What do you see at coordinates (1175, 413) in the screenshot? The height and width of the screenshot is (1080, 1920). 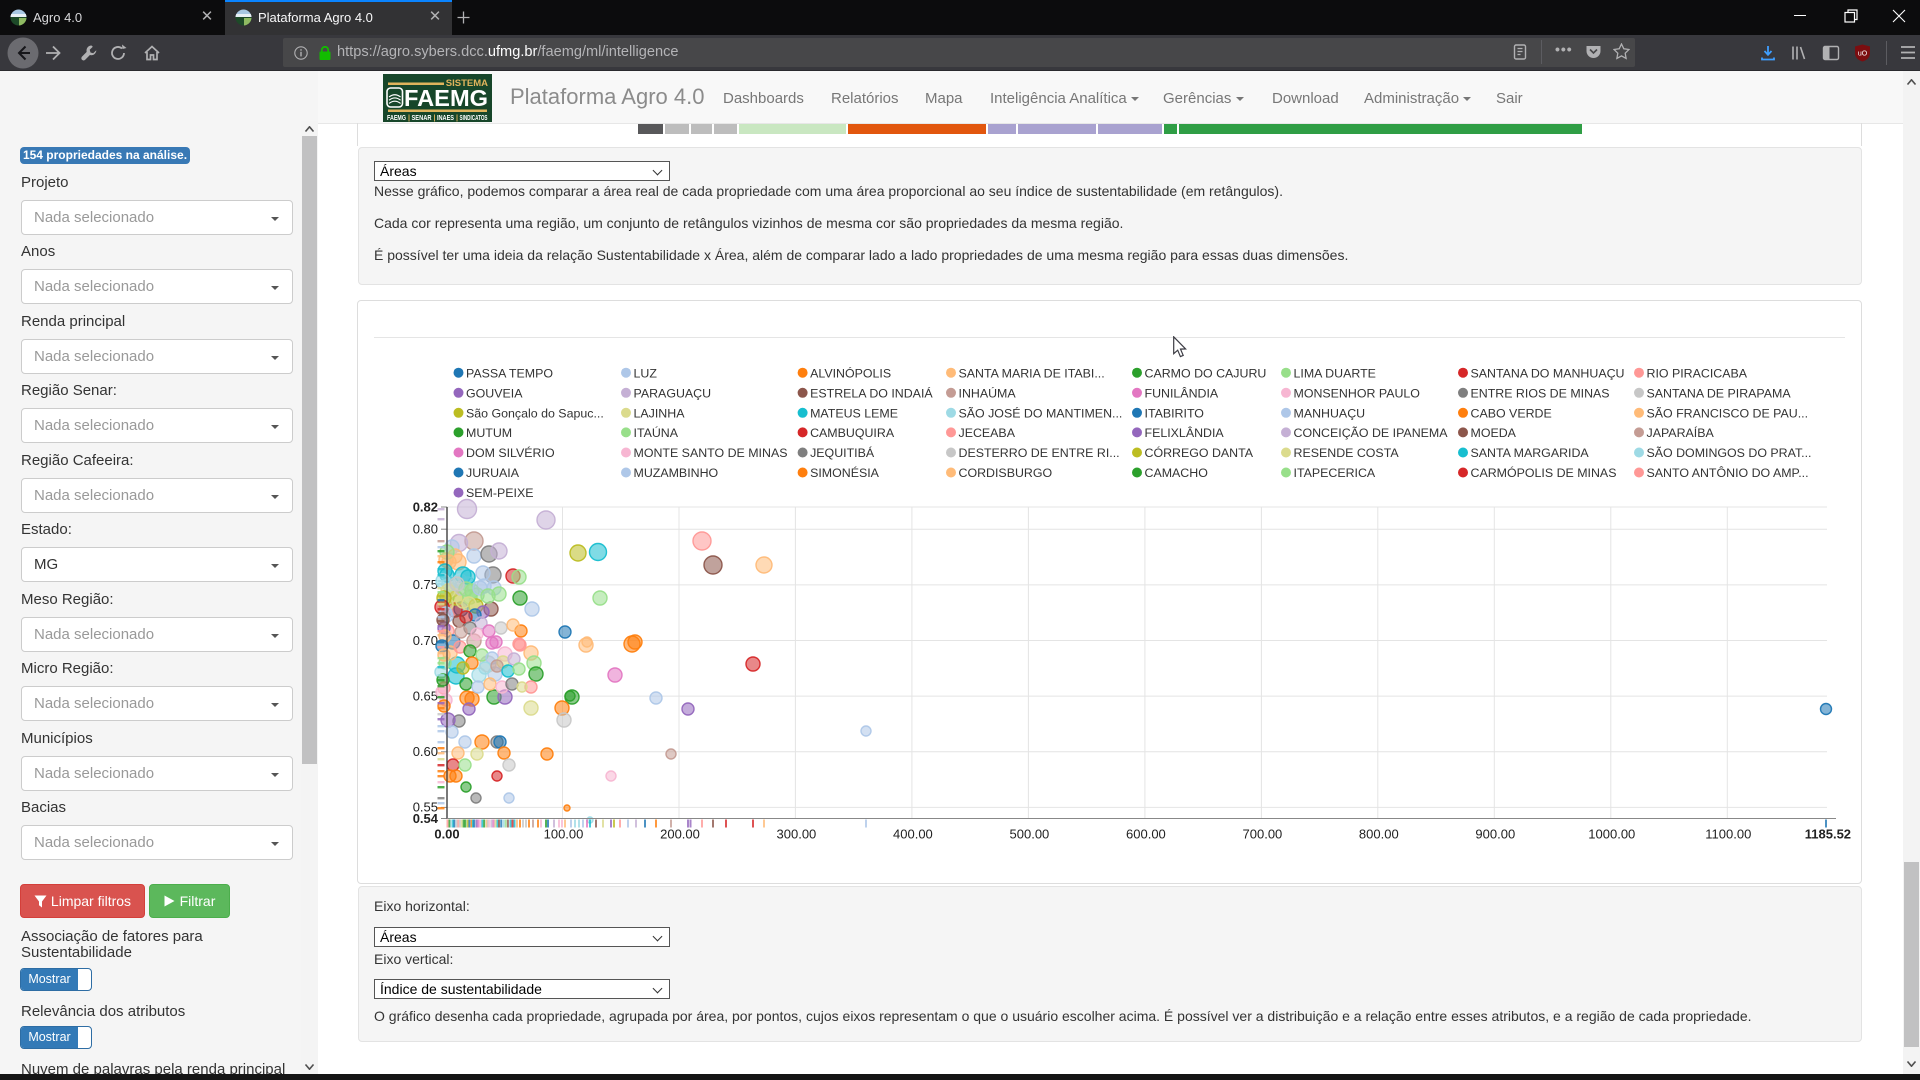 I see `svg-text: ITABIRITO` at bounding box center [1175, 413].